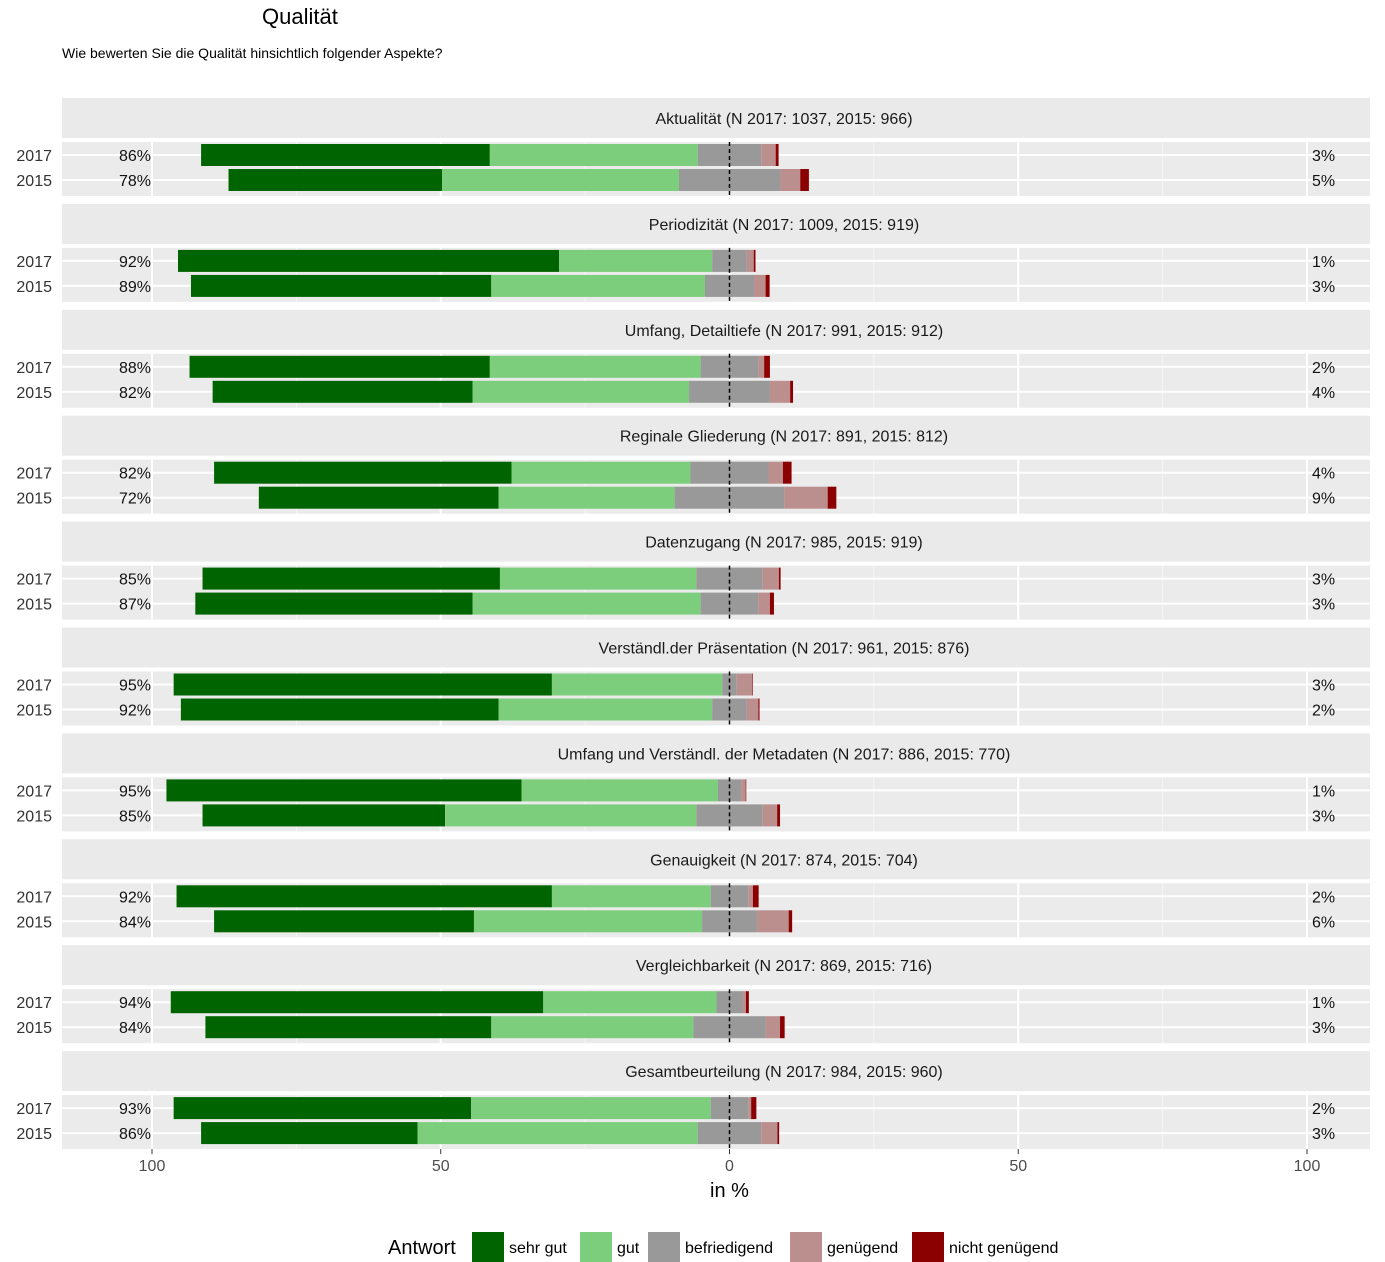 Image resolution: width=1385 pixels, height=1262 pixels. I want to click on facet-title: Aktualität (N 2017: 1037, 2015: 966), so click(783, 119).